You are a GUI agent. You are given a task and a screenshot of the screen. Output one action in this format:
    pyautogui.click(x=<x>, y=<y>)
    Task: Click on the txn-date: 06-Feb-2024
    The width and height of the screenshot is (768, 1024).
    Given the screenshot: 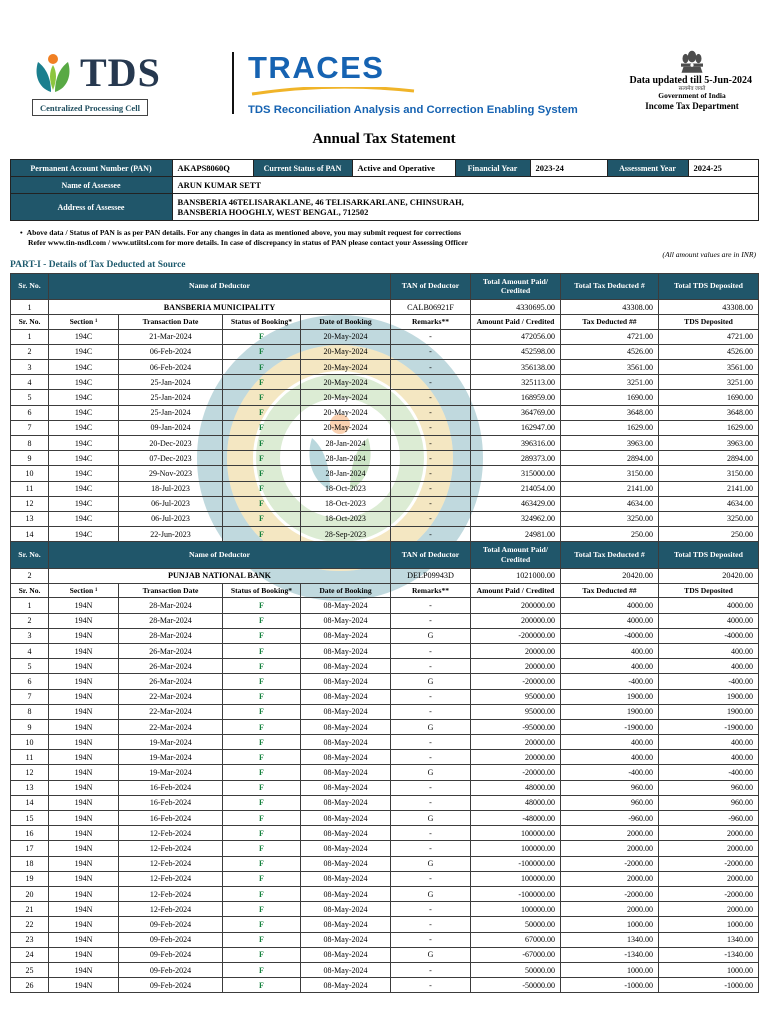 What is the action you would take?
    pyautogui.click(x=170, y=352)
    